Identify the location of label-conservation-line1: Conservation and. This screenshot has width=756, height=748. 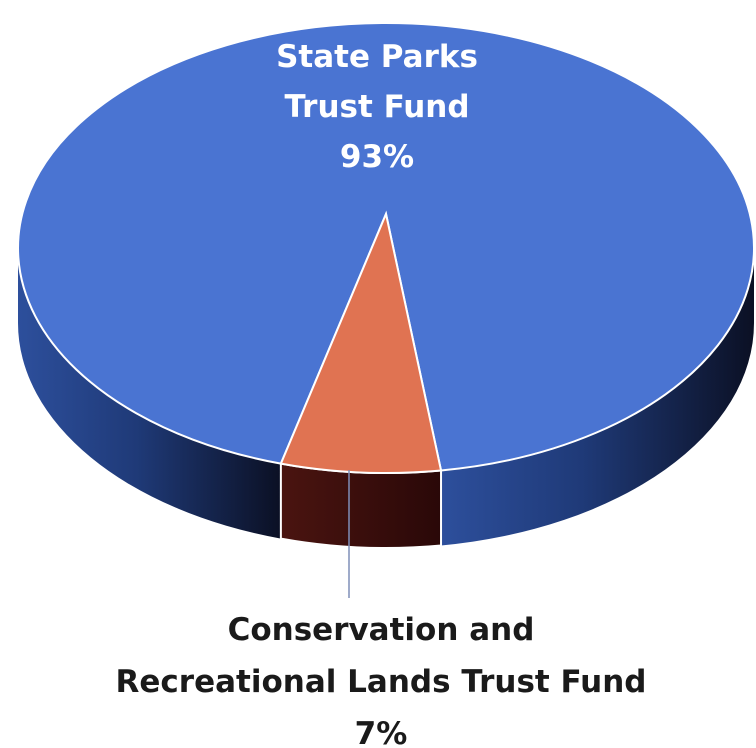
(381, 630).